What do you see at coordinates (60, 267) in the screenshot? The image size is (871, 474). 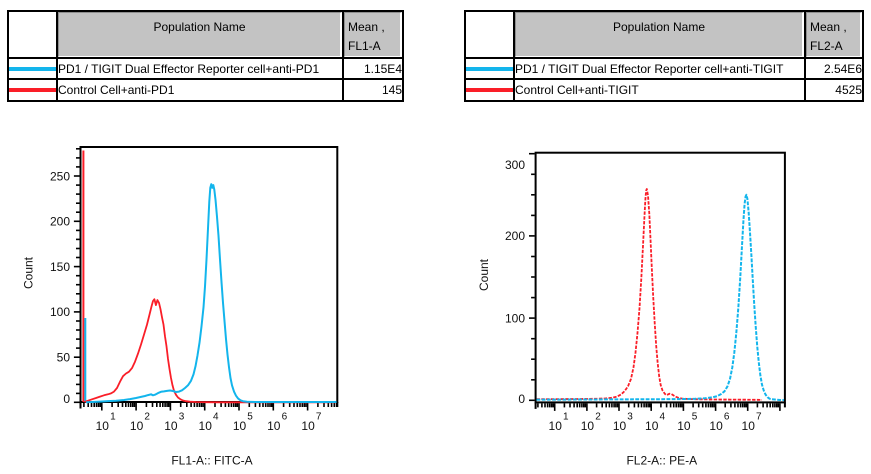 I see `svg-text: 150` at bounding box center [60, 267].